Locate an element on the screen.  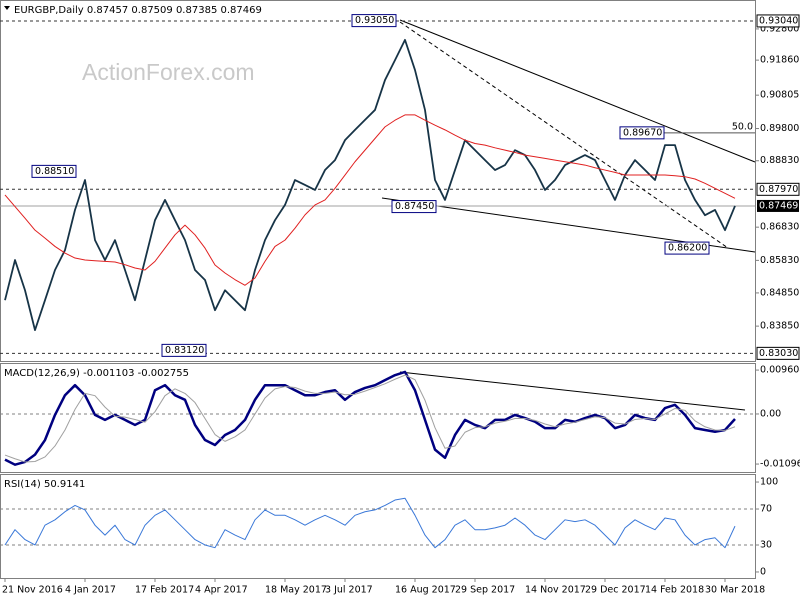
rsi-title: RSI(14) 50.9141 is located at coordinates (44, 484).